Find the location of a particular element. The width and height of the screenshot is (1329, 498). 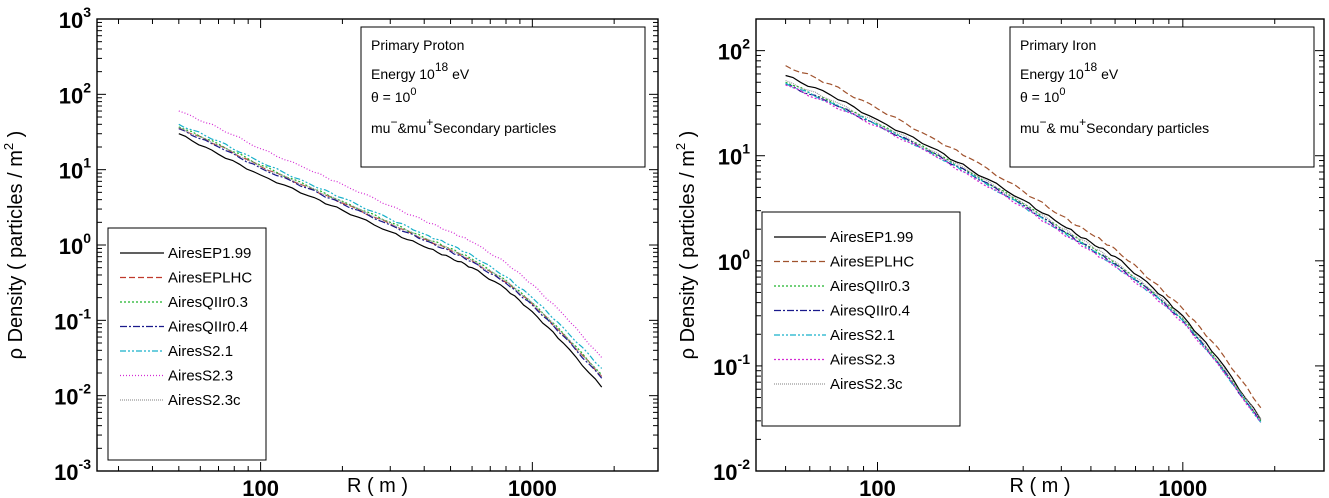

info-primary: Primary Iron is located at coordinates (1058, 45).